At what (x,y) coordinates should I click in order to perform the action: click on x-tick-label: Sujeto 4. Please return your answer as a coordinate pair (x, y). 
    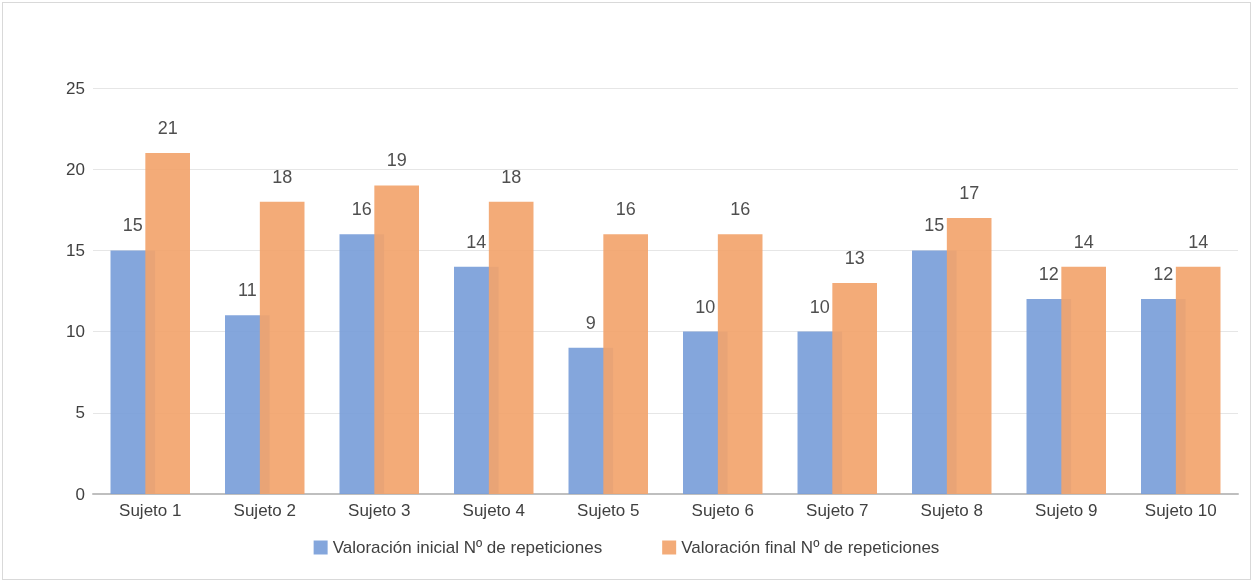
    Looking at the image, I should click on (493, 510).